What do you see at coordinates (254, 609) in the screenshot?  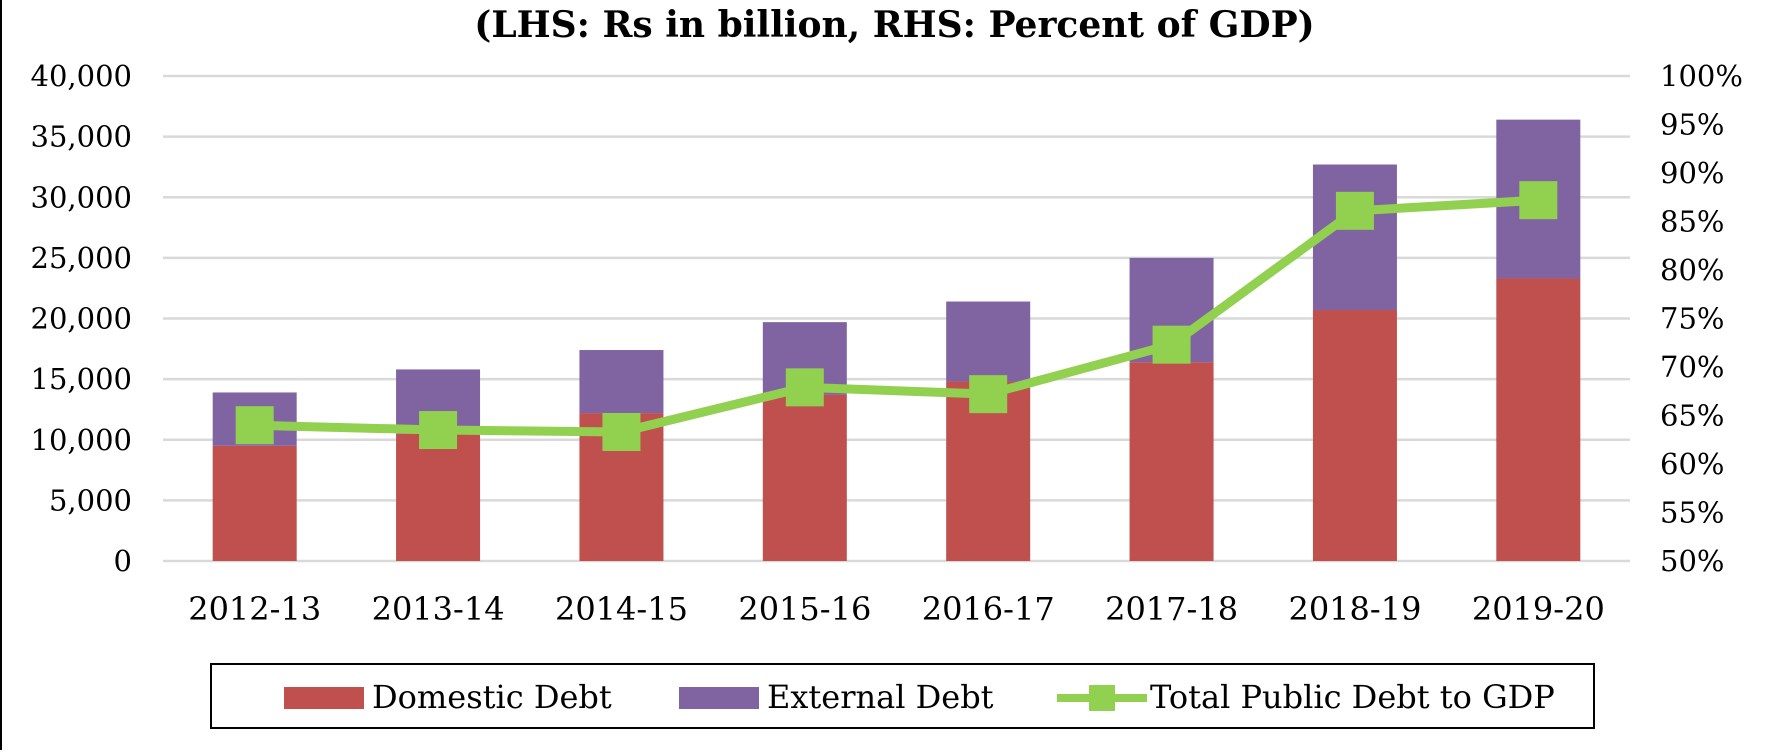 I see `category-label: 2012-13` at bounding box center [254, 609].